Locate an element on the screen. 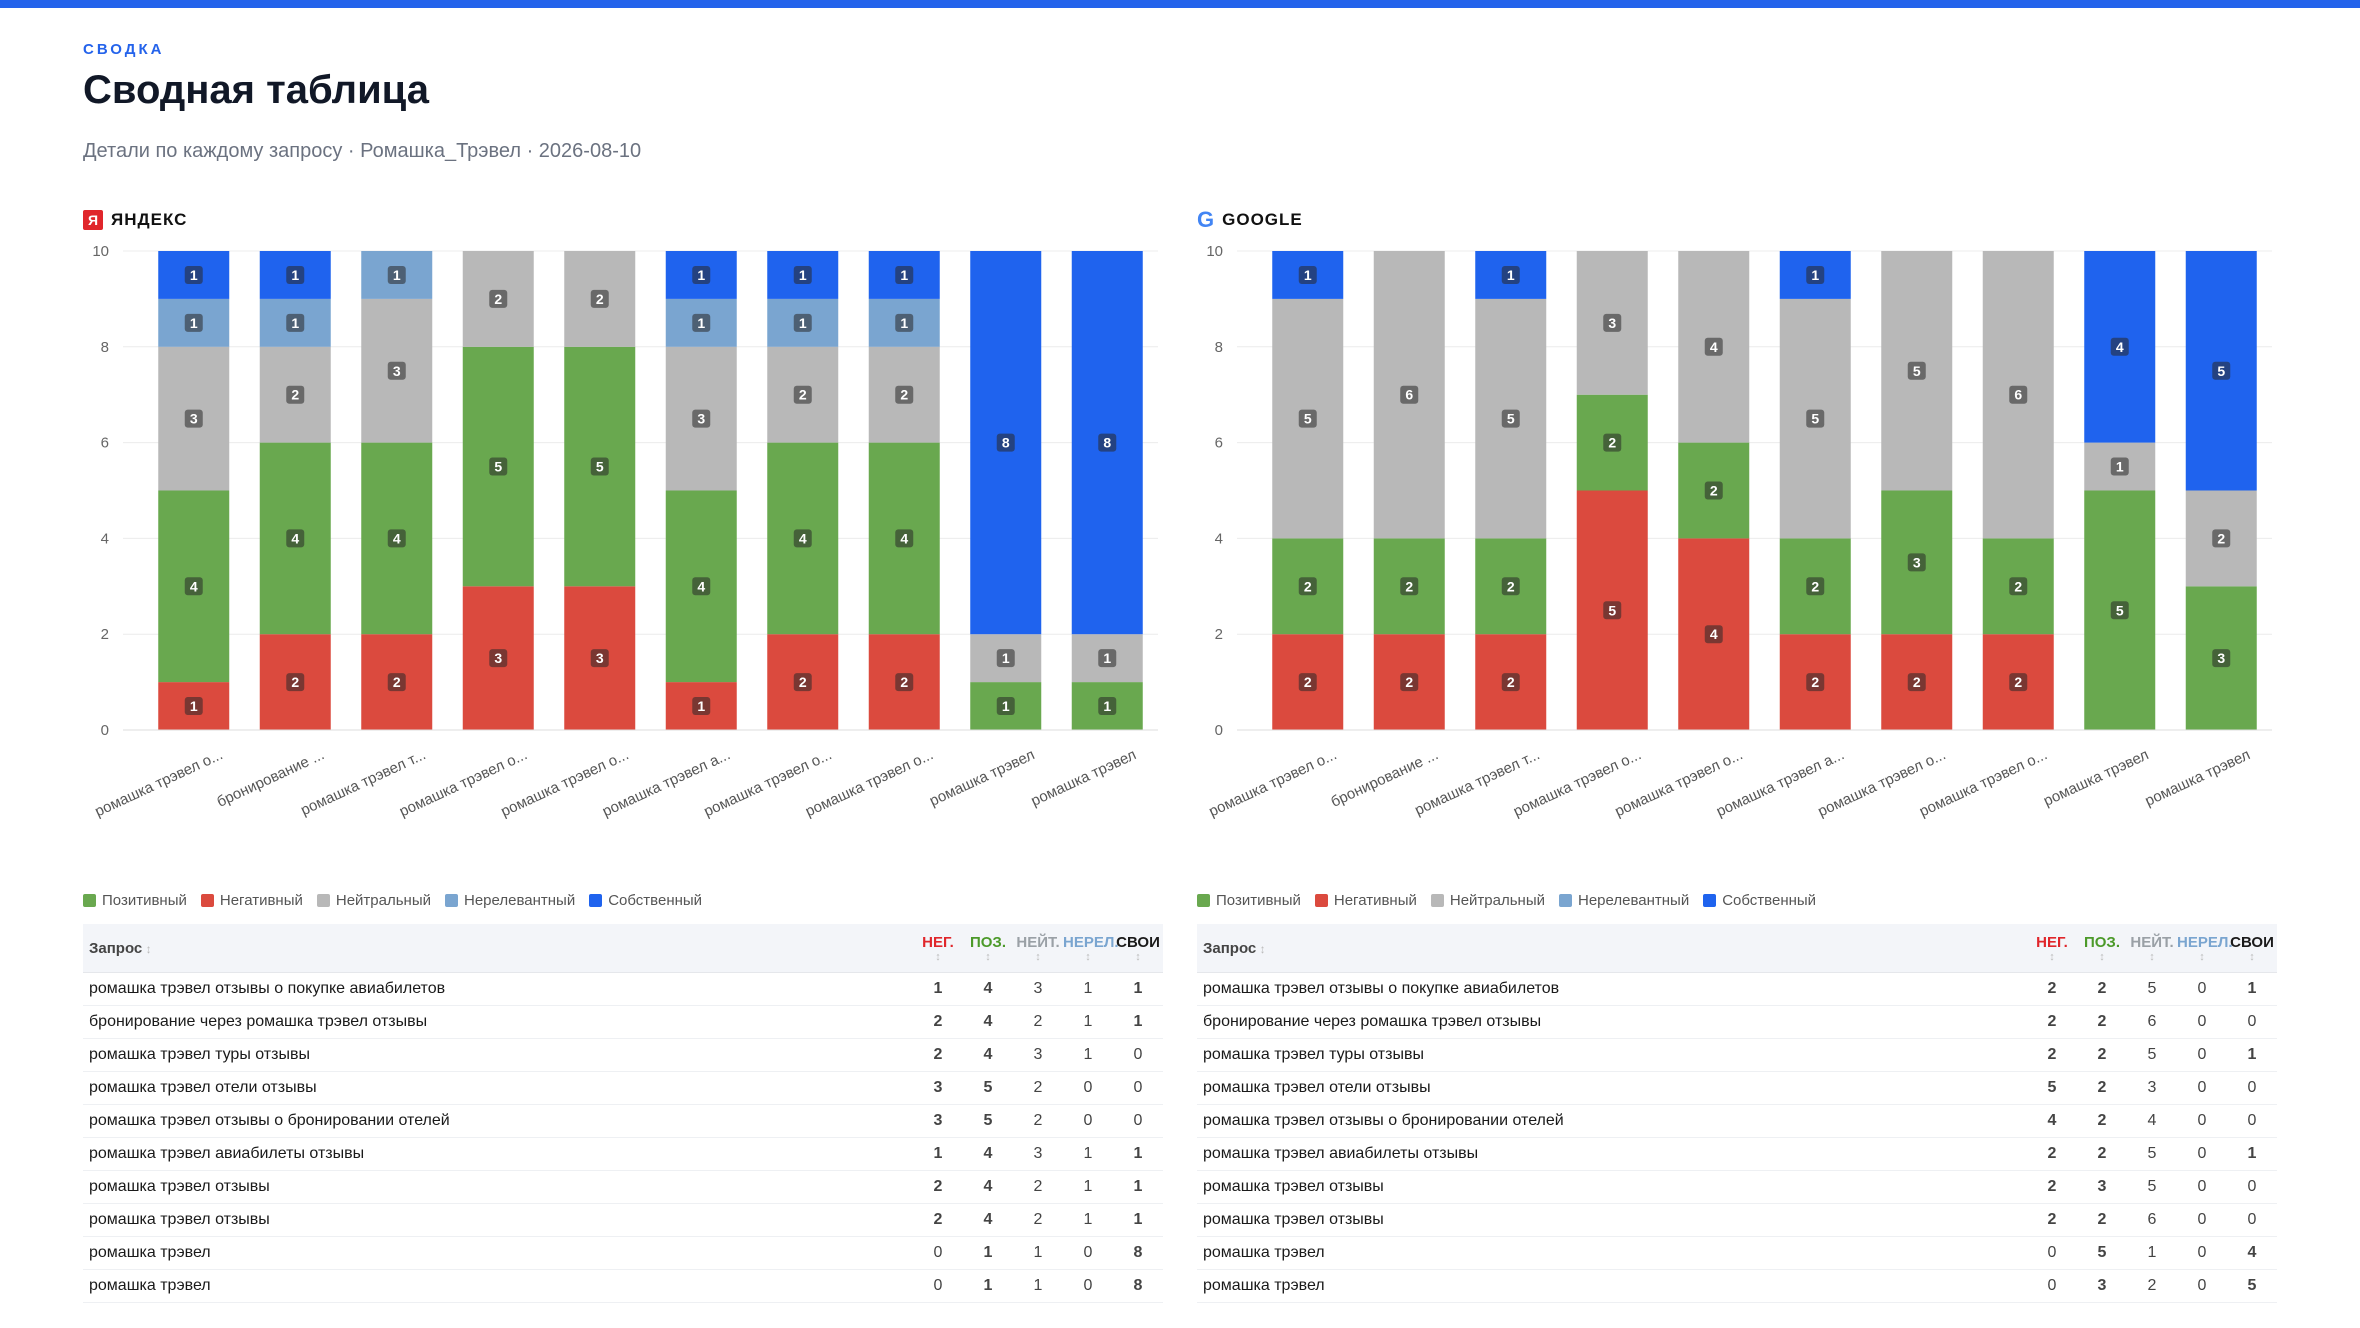 The height and width of the screenshot is (1328, 2360). column-header-label: СВОИ is located at coordinates (1138, 942).